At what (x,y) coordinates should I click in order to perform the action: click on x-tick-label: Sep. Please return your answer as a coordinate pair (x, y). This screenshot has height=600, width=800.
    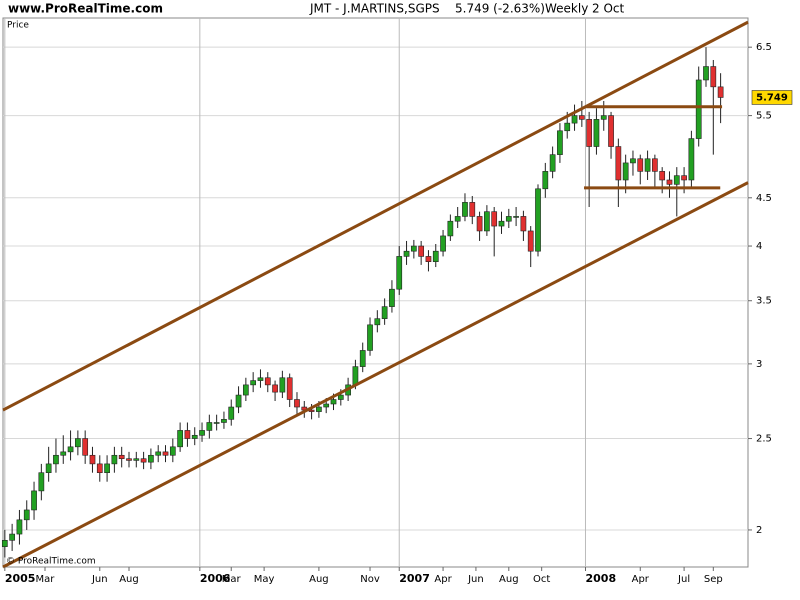
    Looking at the image, I should click on (713, 579).